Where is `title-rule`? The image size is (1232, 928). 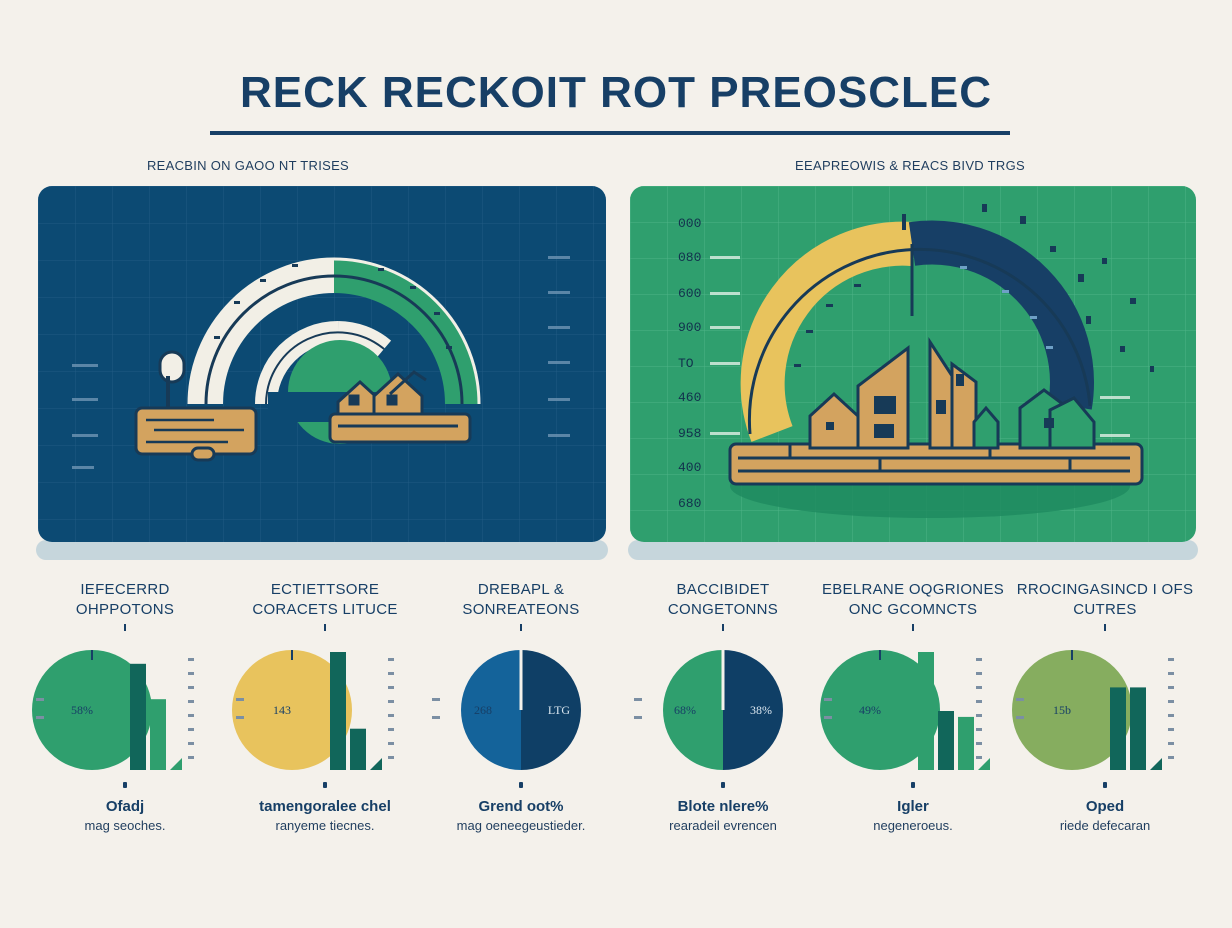 title-rule is located at coordinates (610, 133).